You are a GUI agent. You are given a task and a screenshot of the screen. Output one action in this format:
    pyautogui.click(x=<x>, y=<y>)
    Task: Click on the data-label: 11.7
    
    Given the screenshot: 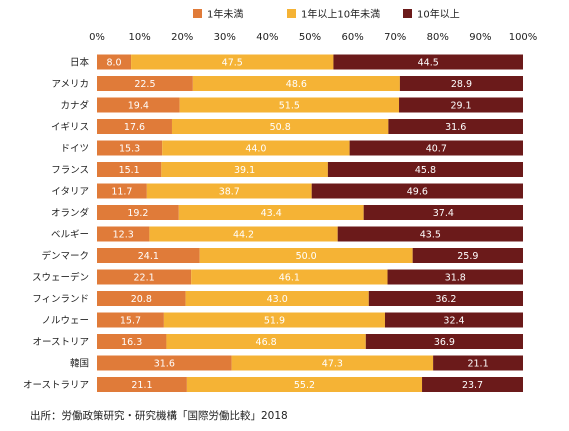 What is the action you would take?
    pyautogui.click(x=121, y=192)
    